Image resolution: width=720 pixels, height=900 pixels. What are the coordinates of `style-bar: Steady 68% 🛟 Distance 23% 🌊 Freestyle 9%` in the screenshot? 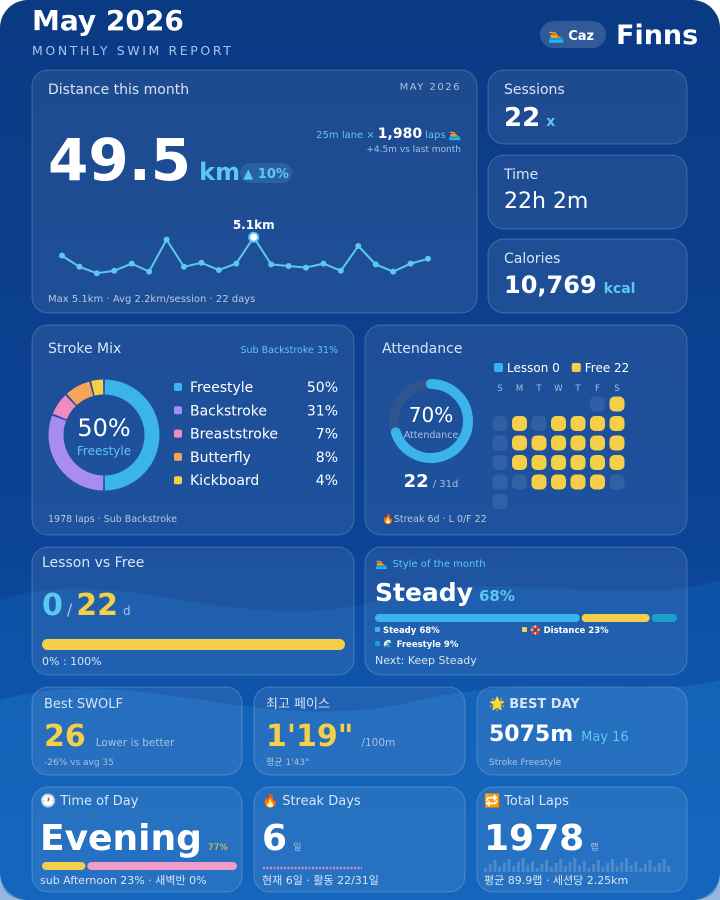 It's located at (526, 632).